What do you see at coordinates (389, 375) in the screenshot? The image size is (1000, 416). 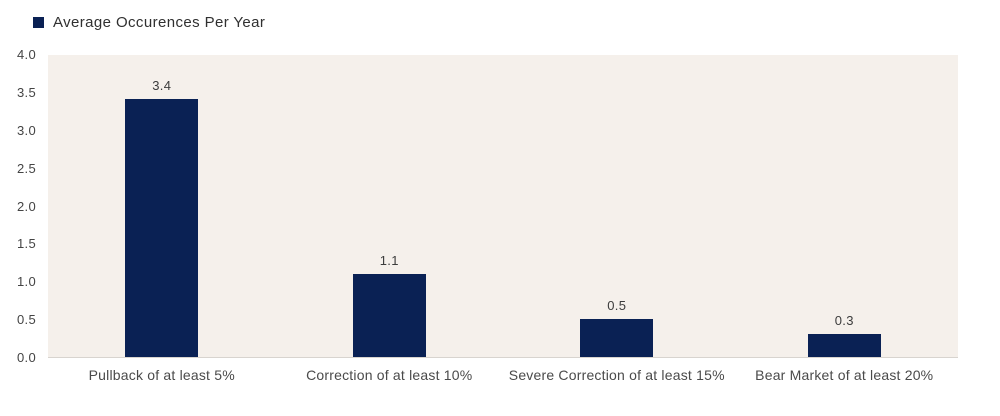 I see `x-category-label: Correction of at least 10%` at bounding box center [389, 375].